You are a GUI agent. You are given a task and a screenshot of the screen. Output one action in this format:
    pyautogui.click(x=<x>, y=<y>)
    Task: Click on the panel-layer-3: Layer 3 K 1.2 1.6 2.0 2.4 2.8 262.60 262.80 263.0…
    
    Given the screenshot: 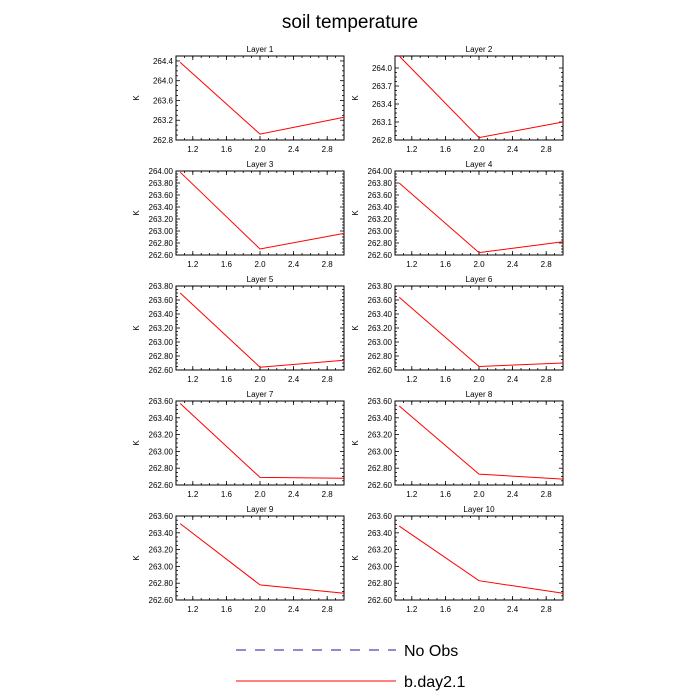 What is the action you would take?
    pyautogui.click(x=238, y=214)
    